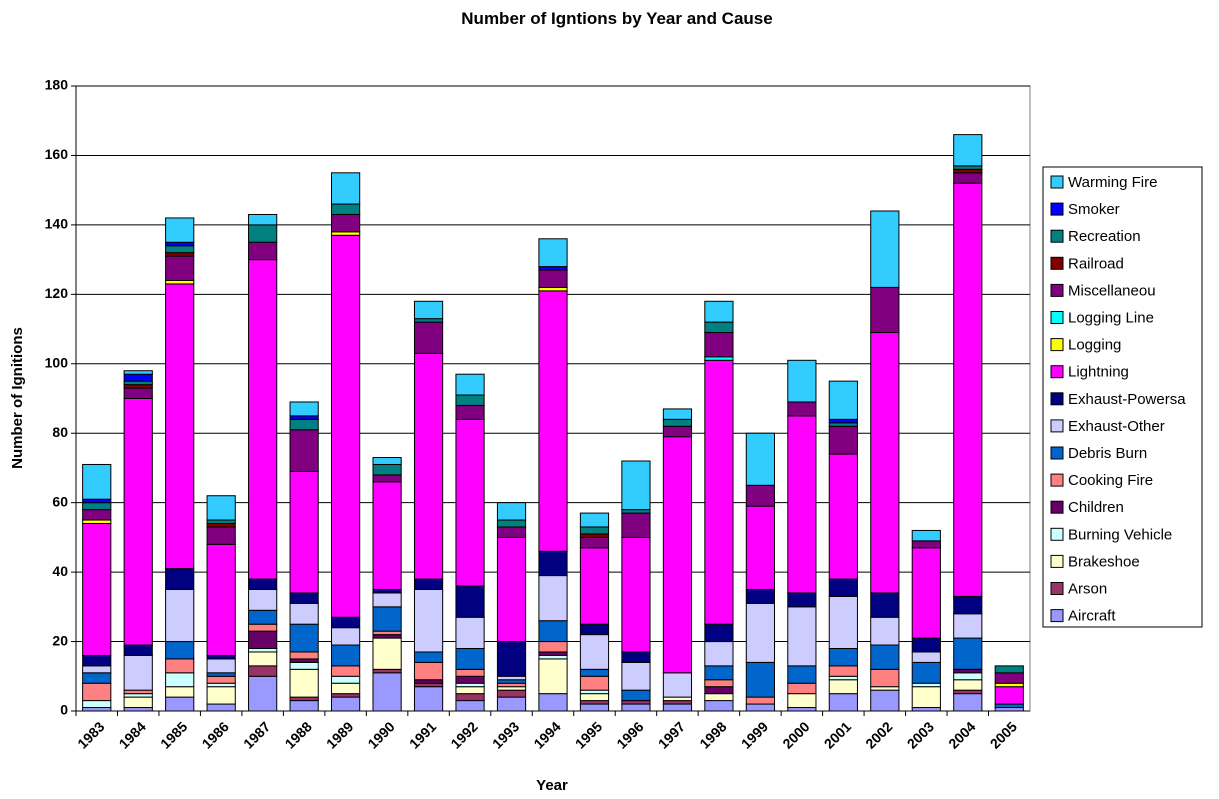 This screenshot has width=1219, height=799. I want to click on y-tick-label: 180, so click(57, 85).